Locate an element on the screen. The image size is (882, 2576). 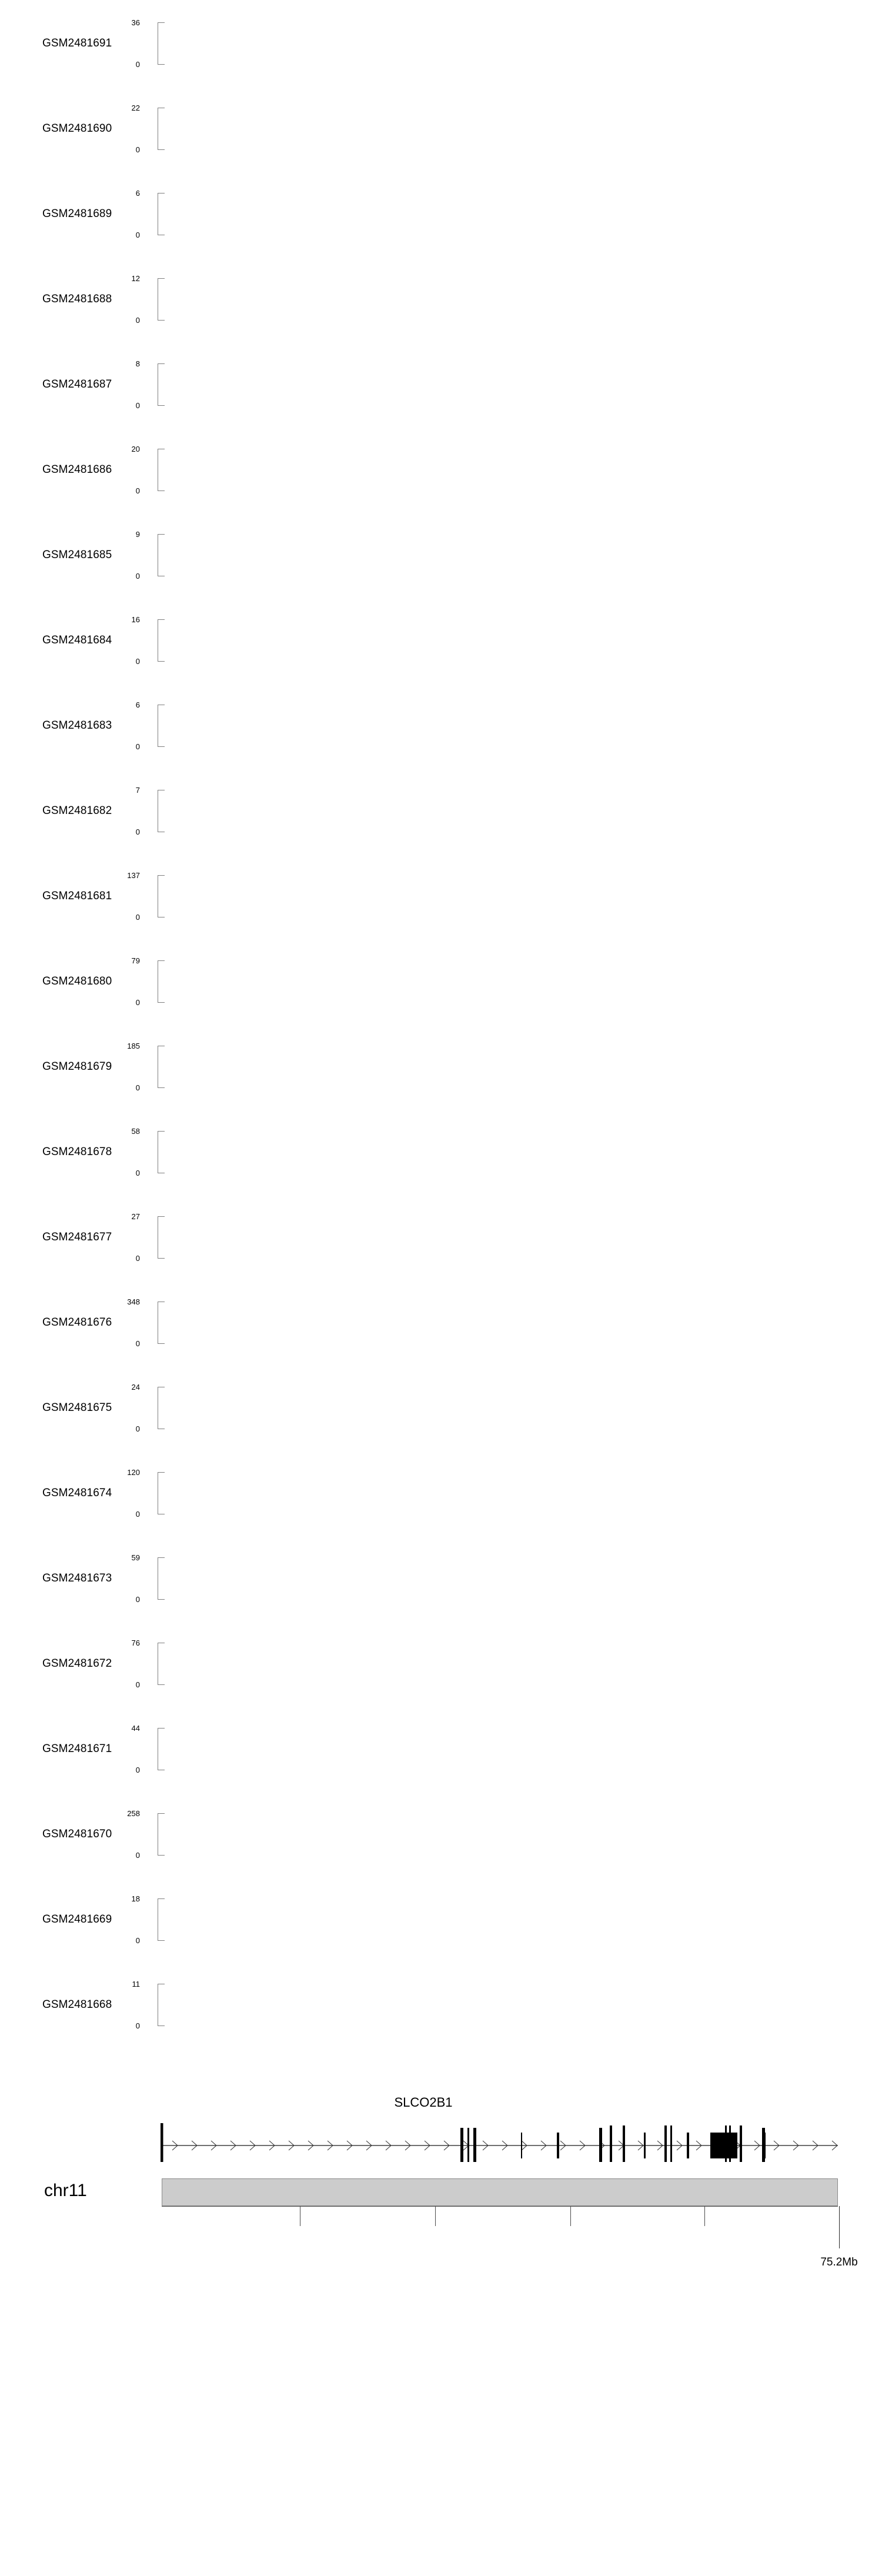
coverage-track: GSM2481690 22 0 is located at coordinates (441, 129).